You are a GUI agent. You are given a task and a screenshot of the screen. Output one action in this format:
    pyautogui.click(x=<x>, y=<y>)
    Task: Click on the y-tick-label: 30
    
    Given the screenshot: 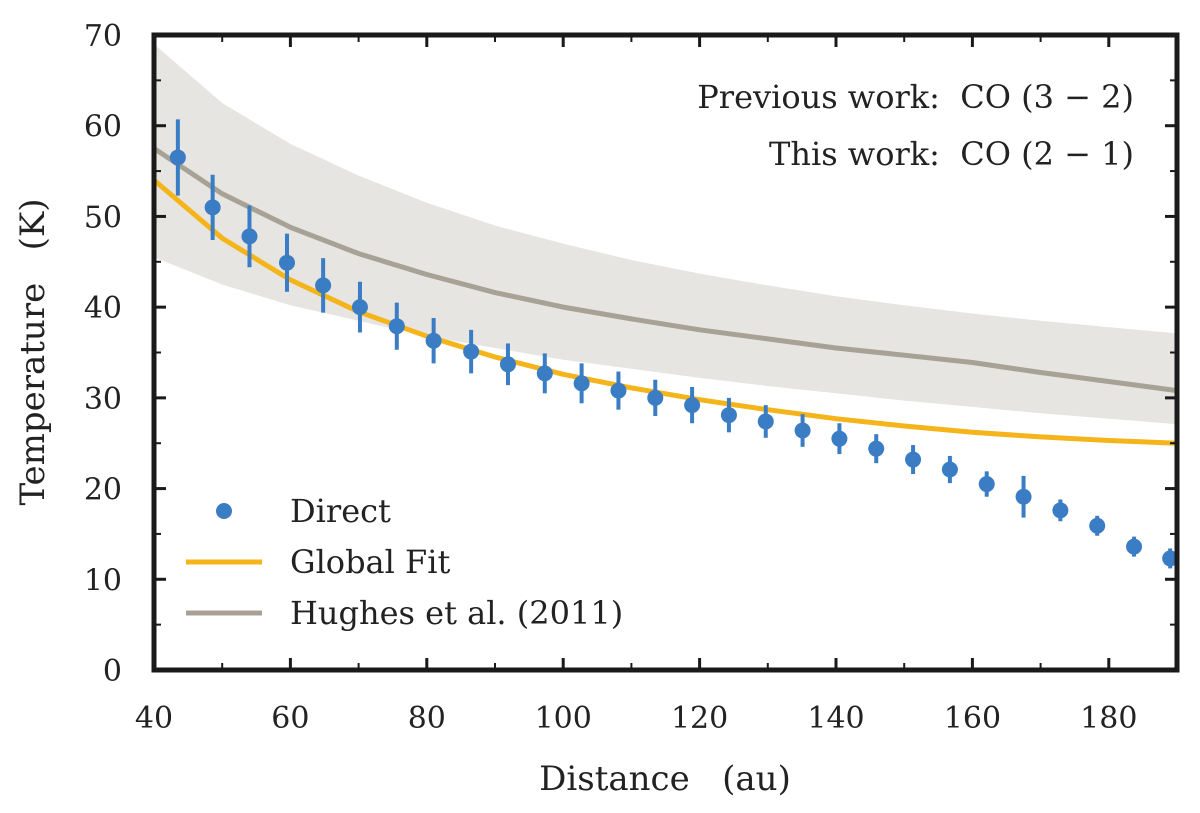 What is the action you would take?
    pyautogui.click(x=103, y=399)
    